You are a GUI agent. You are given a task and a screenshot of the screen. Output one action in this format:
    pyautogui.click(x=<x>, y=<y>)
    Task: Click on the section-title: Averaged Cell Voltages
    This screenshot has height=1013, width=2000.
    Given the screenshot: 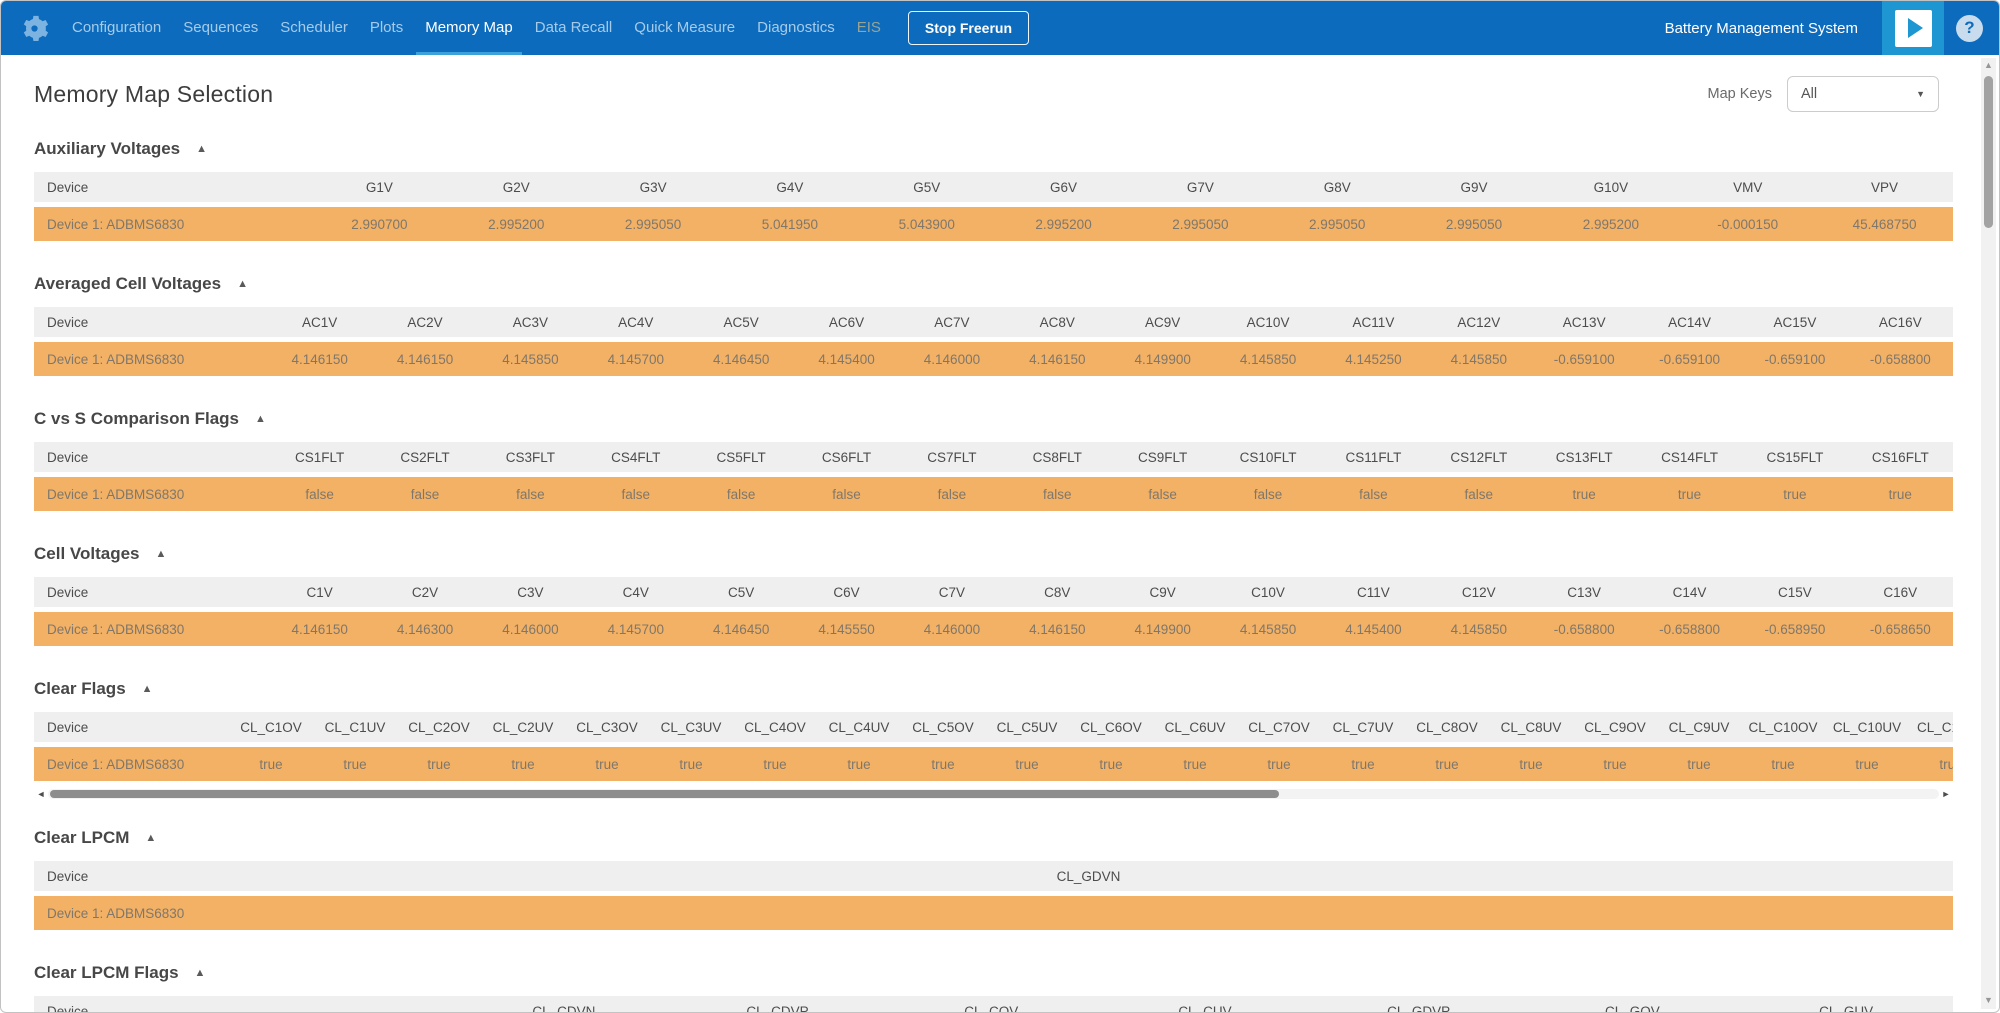 What is the action you would take?
    pyautogui.click(x=128, y=283)
    